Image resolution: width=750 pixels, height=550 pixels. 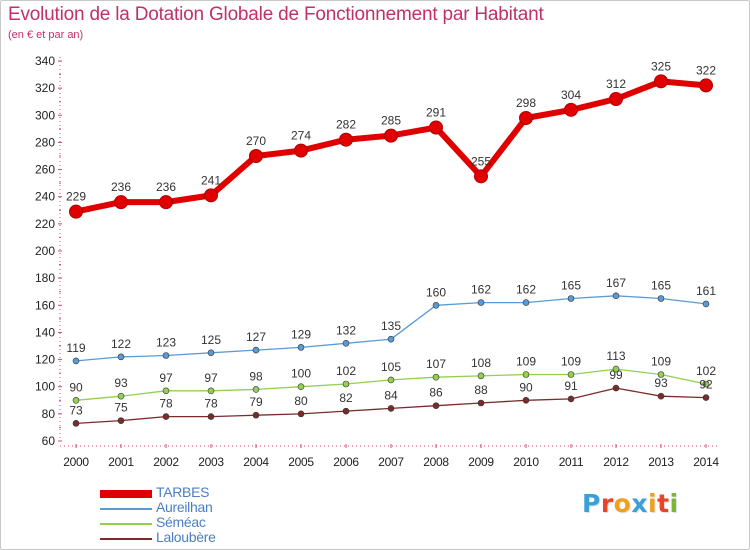 I want to click on data-label: 73, so click(x=76, y=410).